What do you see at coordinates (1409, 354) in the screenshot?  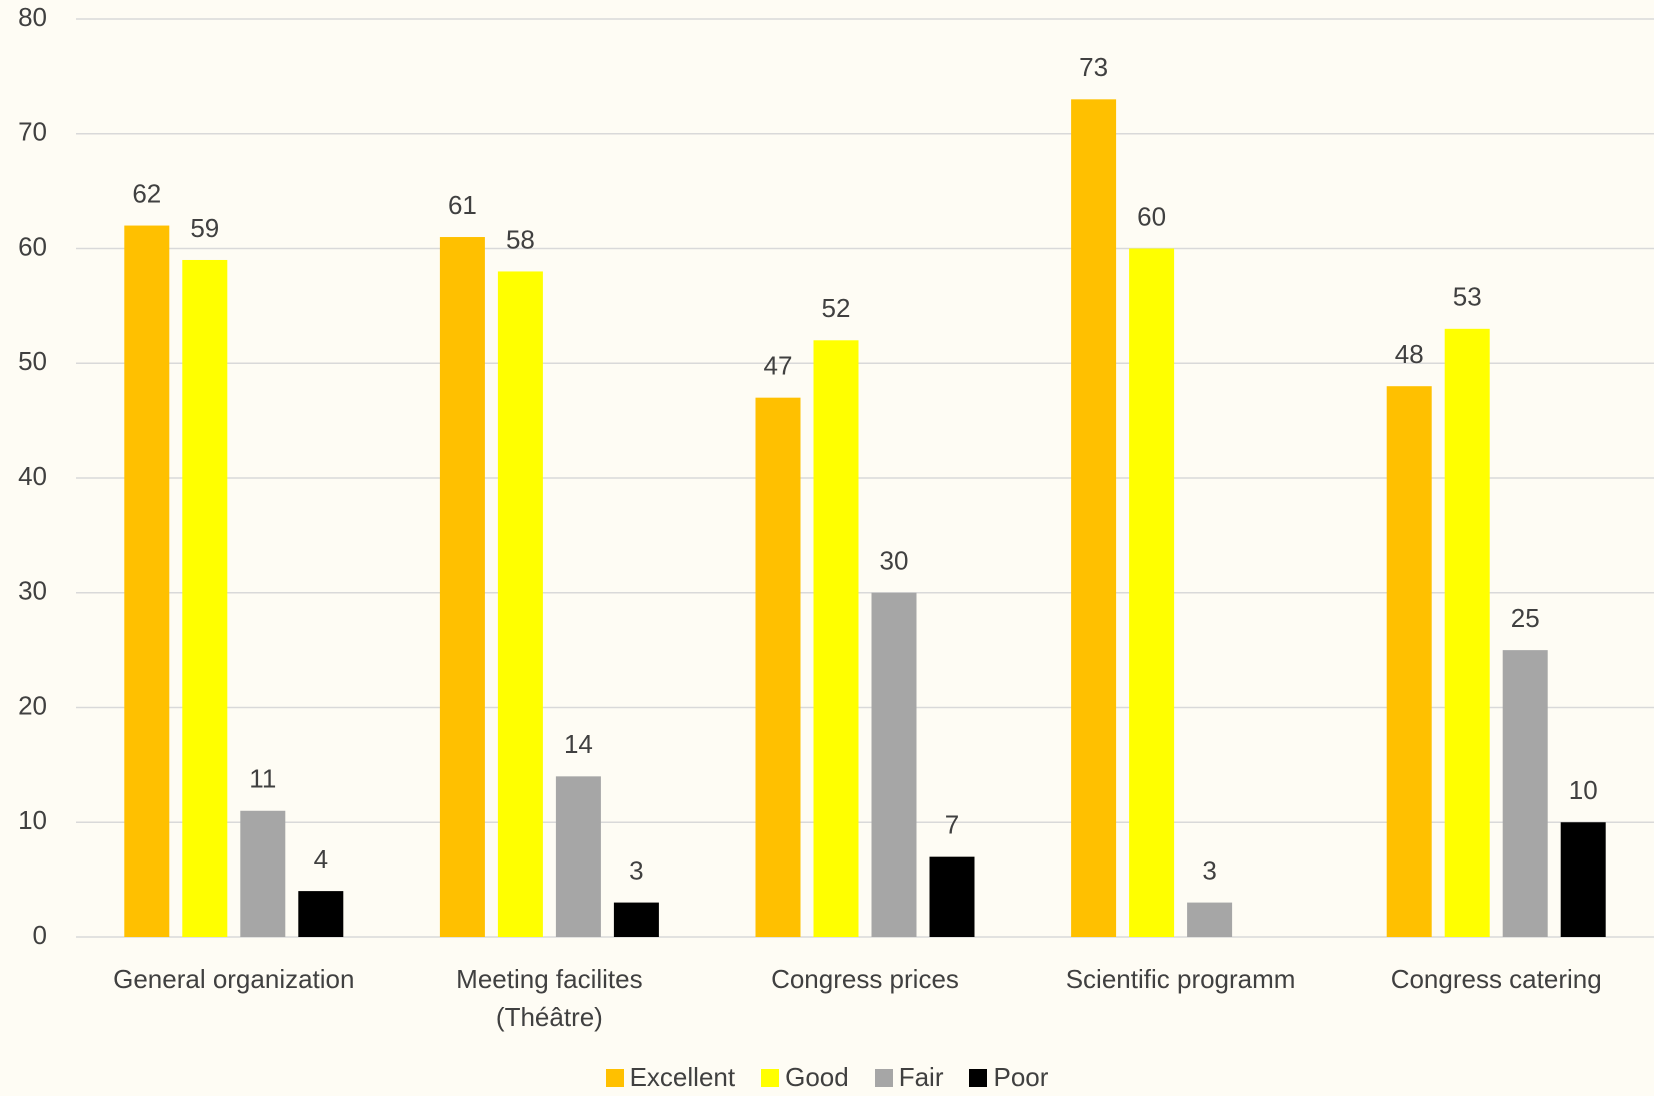 I see `data-label: 48` at bounding box center [1409, 354].